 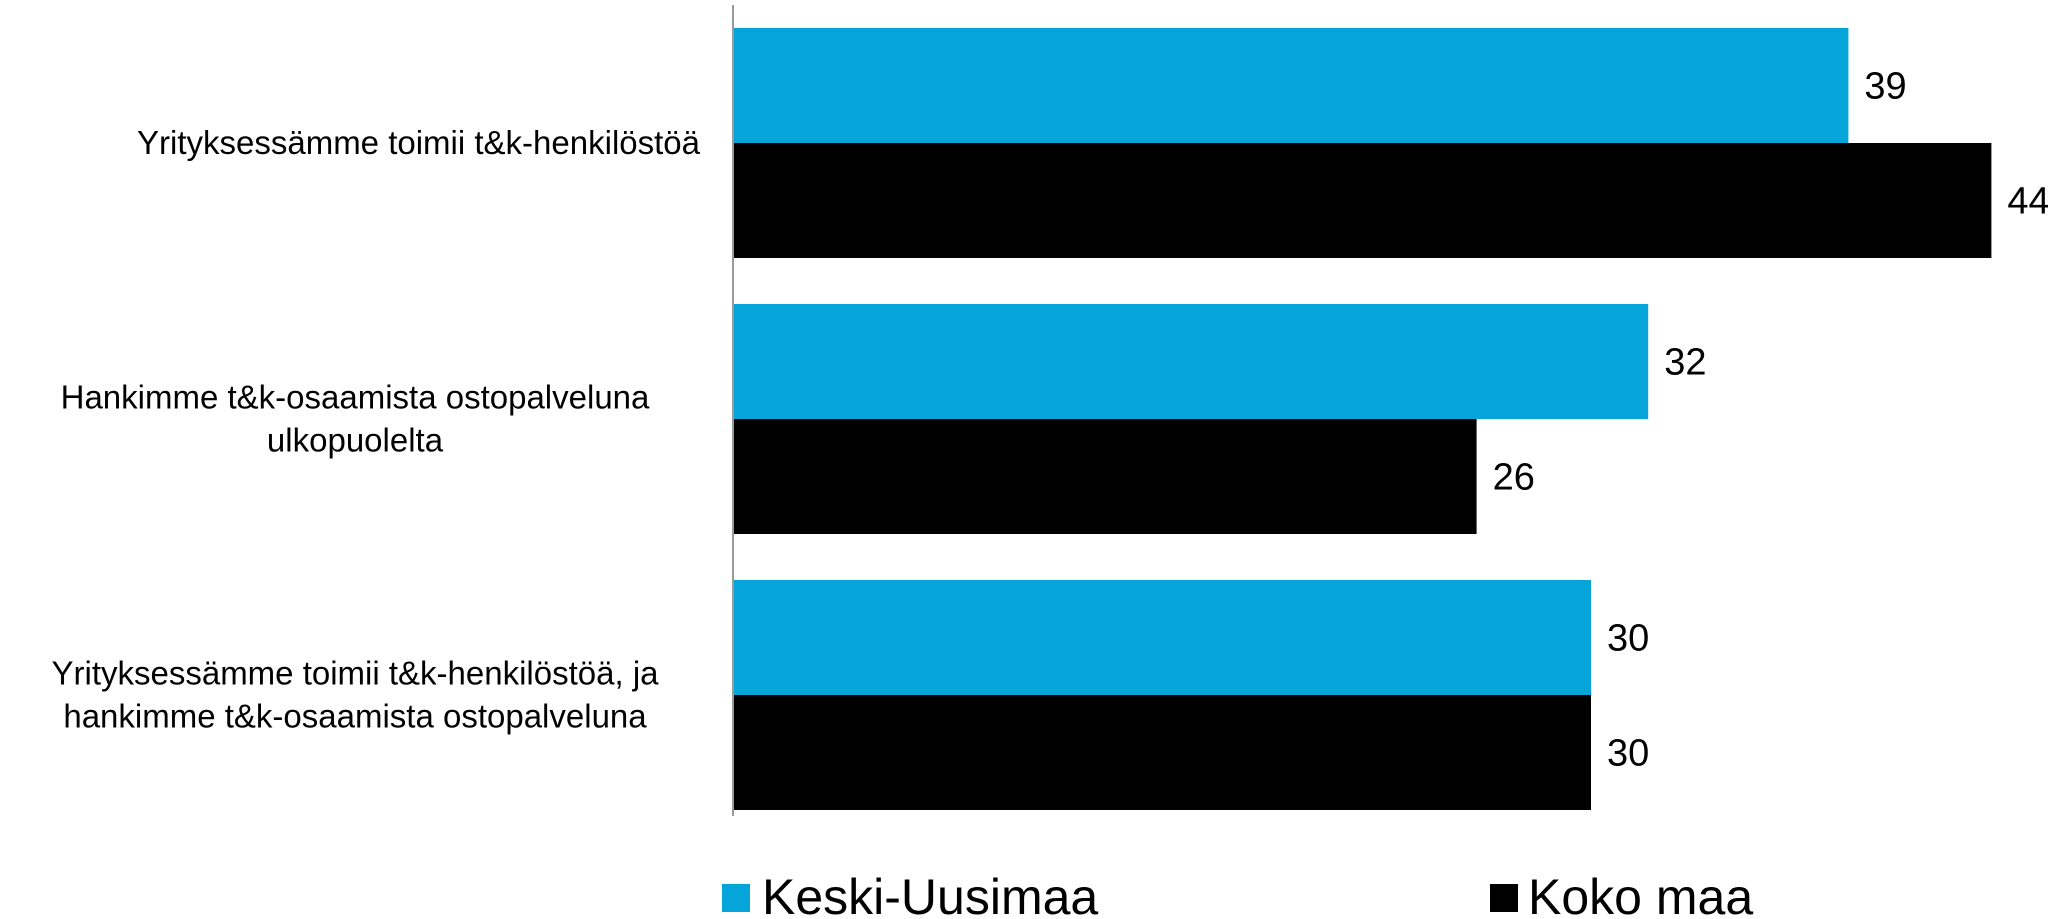 I want to click on category-label-1: Yrityksessämme toimii t&k-henkilöstöä, so click(x=419, y=142).